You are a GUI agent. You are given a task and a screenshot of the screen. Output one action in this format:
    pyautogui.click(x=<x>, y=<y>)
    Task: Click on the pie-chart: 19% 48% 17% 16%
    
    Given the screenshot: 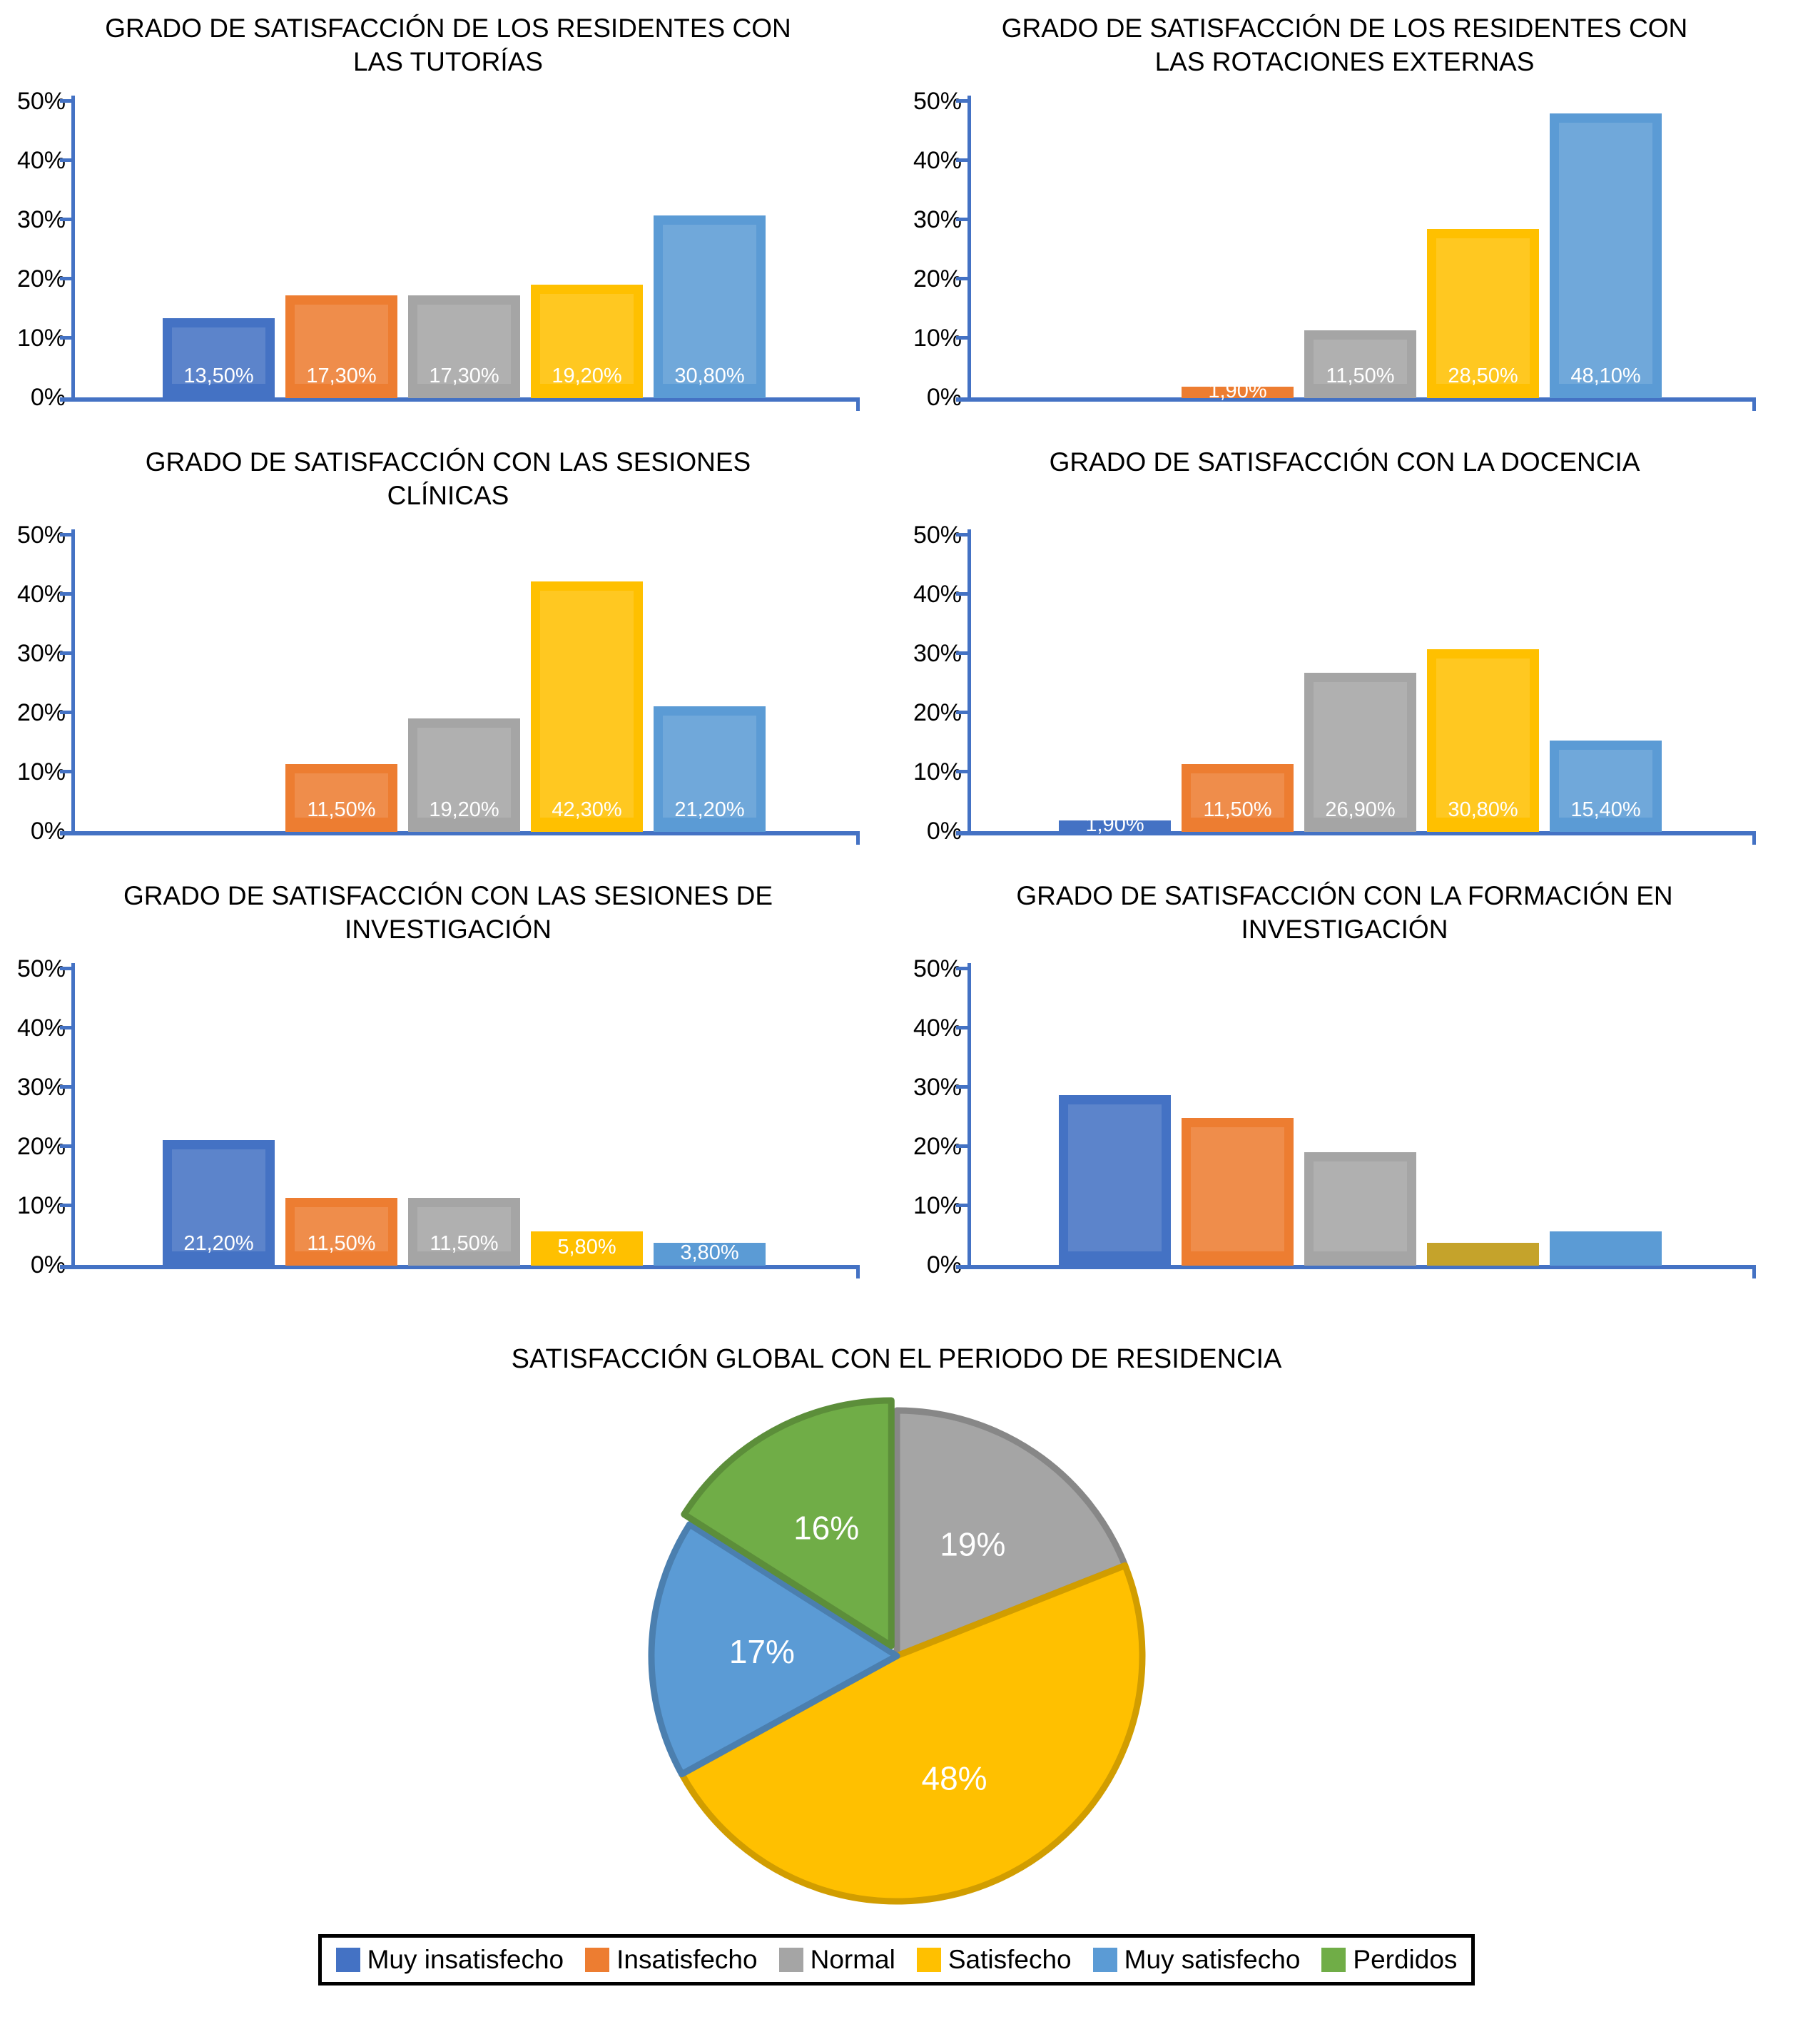 What is the action you would take?
    pyautogui.click(x=896, y=1651)
    